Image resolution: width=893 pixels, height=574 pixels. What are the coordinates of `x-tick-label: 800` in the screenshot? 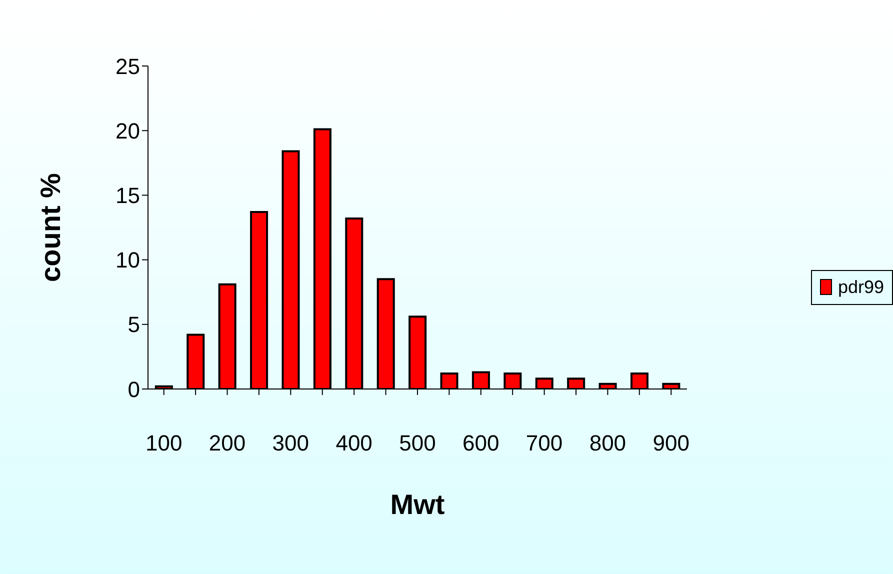 It's located at (607, 443).